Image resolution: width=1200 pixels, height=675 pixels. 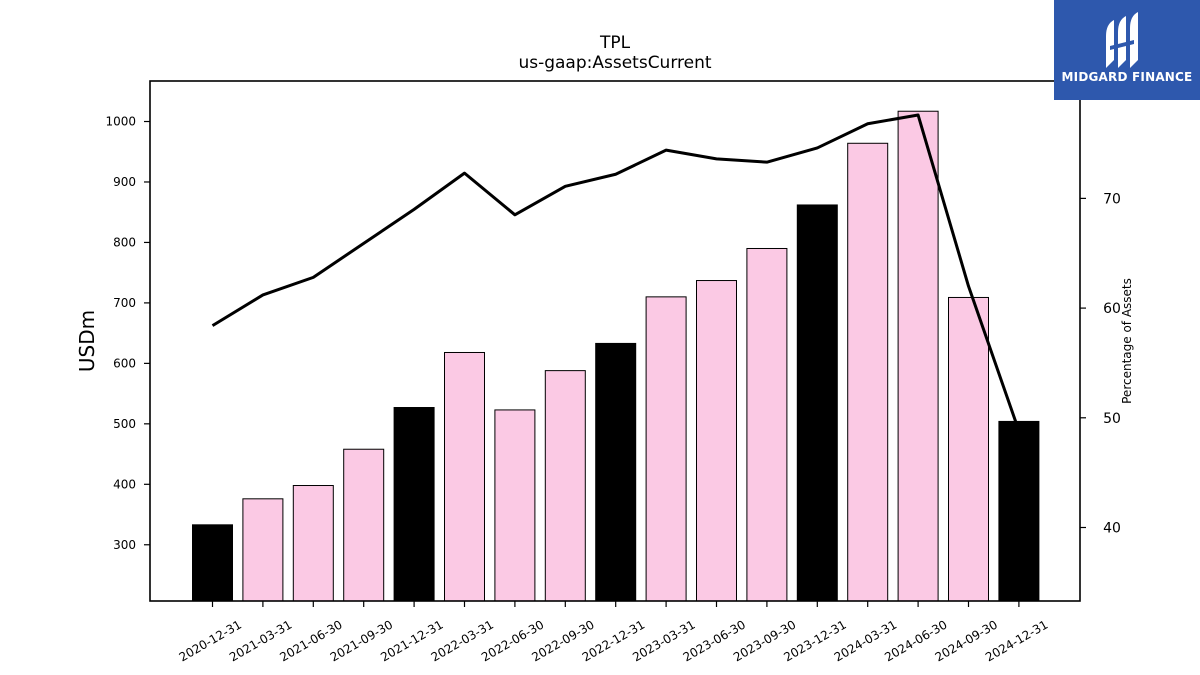 I want to click on y-tick-label-left: 300, so click(x=124, y=545).